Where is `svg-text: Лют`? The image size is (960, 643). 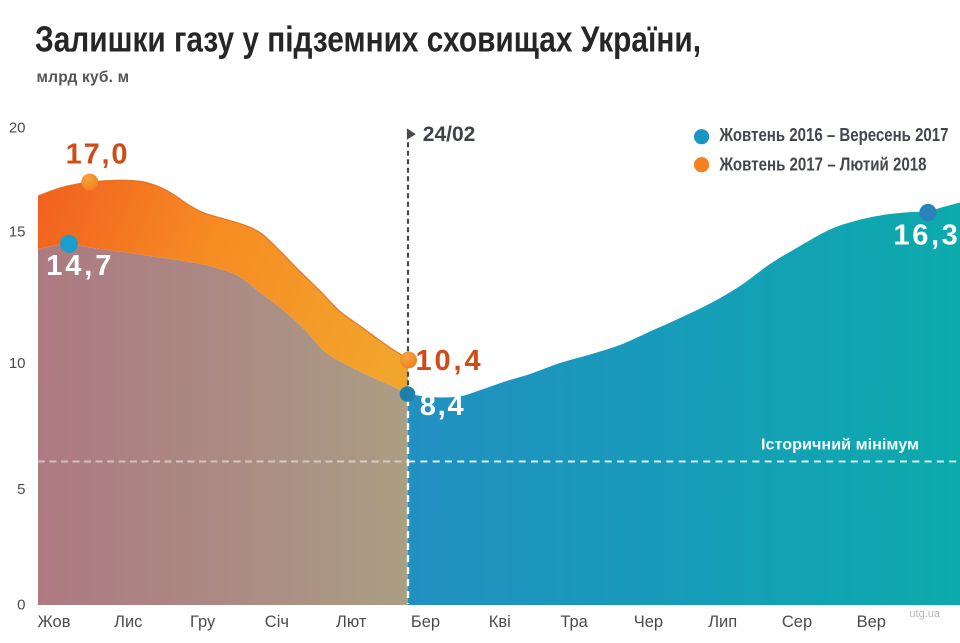
svg-text: Лют is located at coordinates (351, 622).